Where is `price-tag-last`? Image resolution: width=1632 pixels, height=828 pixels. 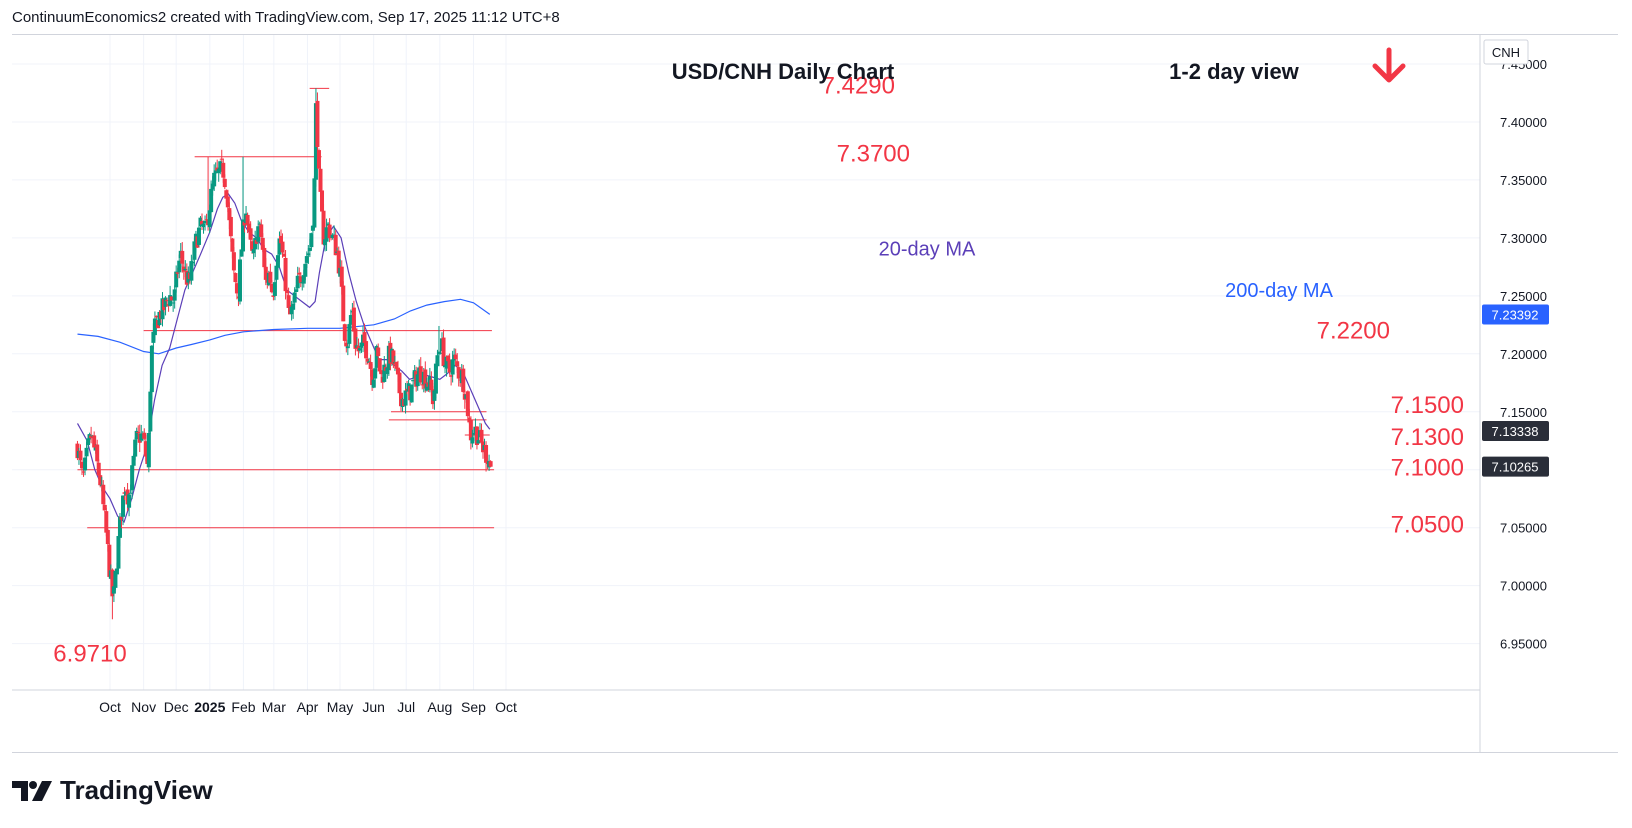
price-tag-last is located at coordinates (1515, 466).